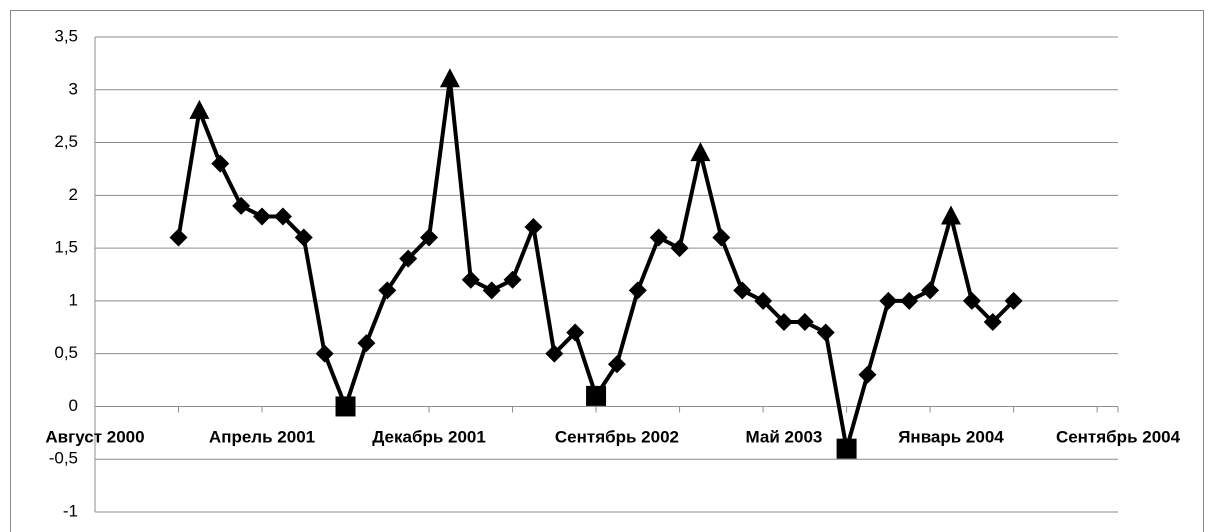 The width and height of the screenshot is (1213, 532). Describe the element at coordinates (73, 88) in the screenshot. I see `y-tick-label: 3` at that location.